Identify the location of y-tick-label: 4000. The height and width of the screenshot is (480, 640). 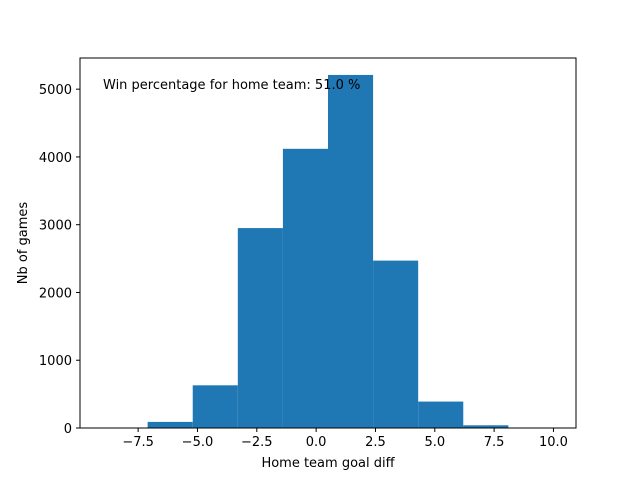
(55, 158).